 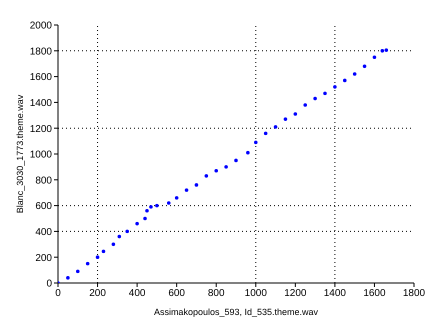 I want to click on x-tick-label: 1800, so click(x=414, y=294).